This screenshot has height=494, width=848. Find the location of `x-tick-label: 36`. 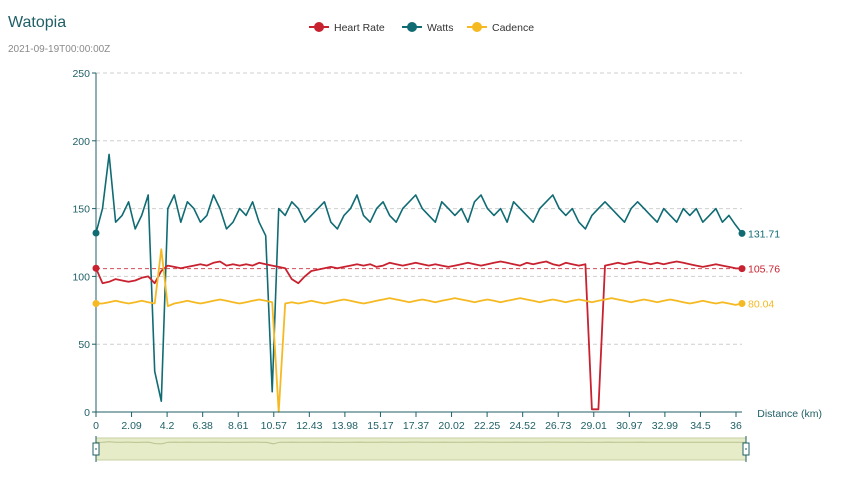

x-tick-label: 36 is located at coordinates (736, 426).